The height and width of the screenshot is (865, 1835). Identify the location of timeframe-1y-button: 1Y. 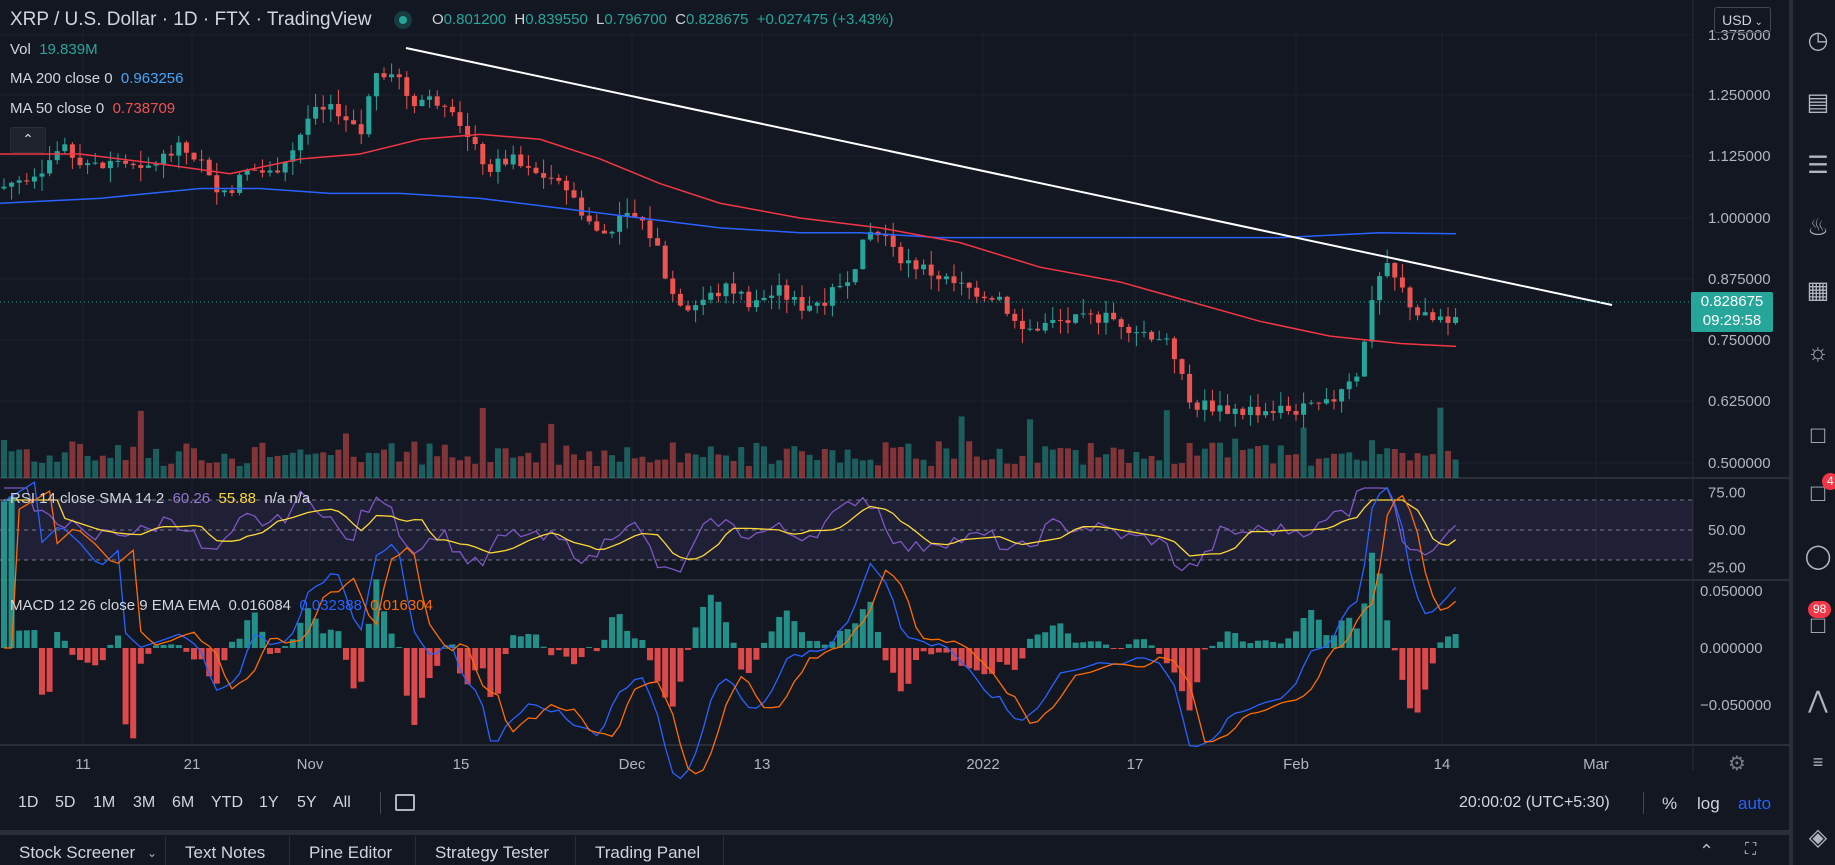
(269, 802).